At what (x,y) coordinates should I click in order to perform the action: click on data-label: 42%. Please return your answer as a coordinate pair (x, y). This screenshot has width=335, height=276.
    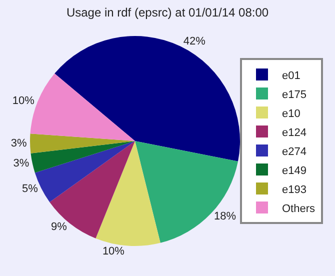
    Looking at the image, I should click on (194, 41).